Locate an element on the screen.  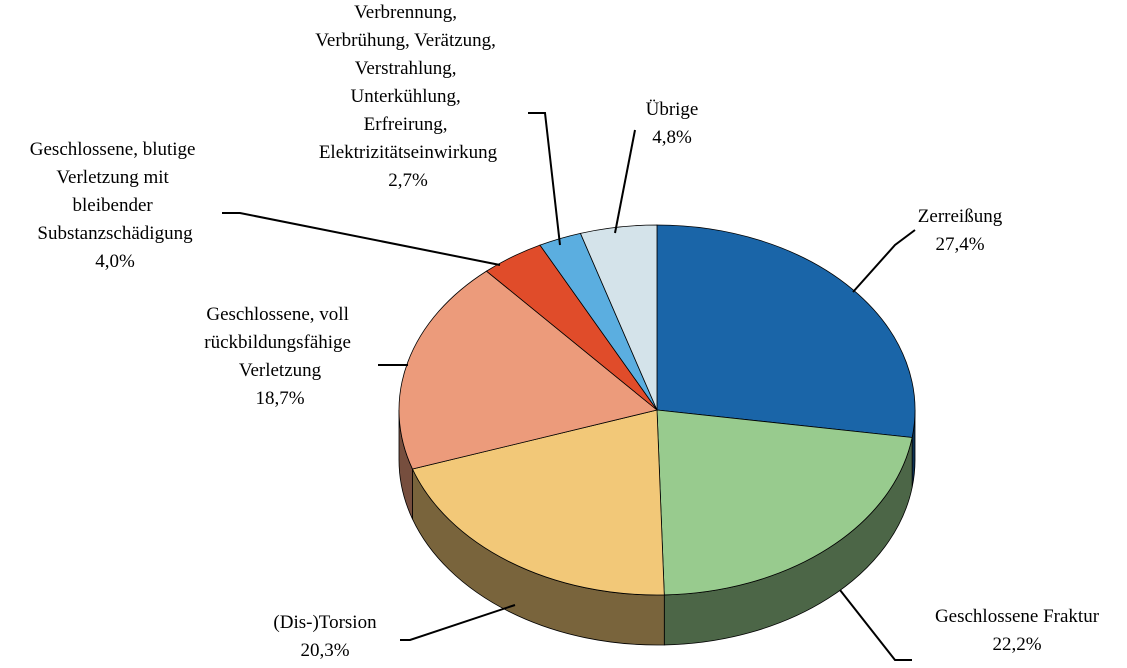
value-label: 22,2% is located at coordinates (1016, 644).